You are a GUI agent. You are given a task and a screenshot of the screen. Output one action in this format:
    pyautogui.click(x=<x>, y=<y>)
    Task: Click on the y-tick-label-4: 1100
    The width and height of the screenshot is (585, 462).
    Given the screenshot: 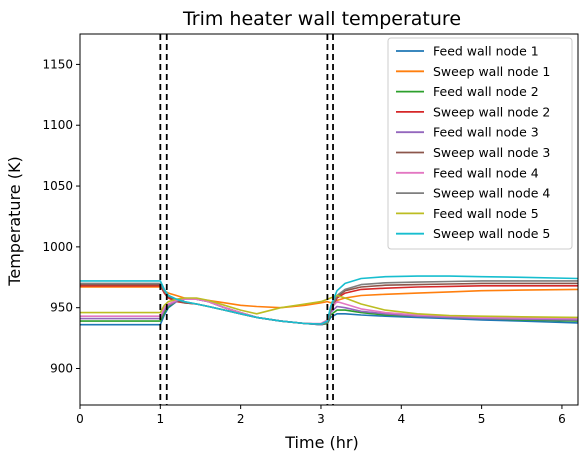 What is the action you would take?
    pyautogui.click(x=57, y=125)
    